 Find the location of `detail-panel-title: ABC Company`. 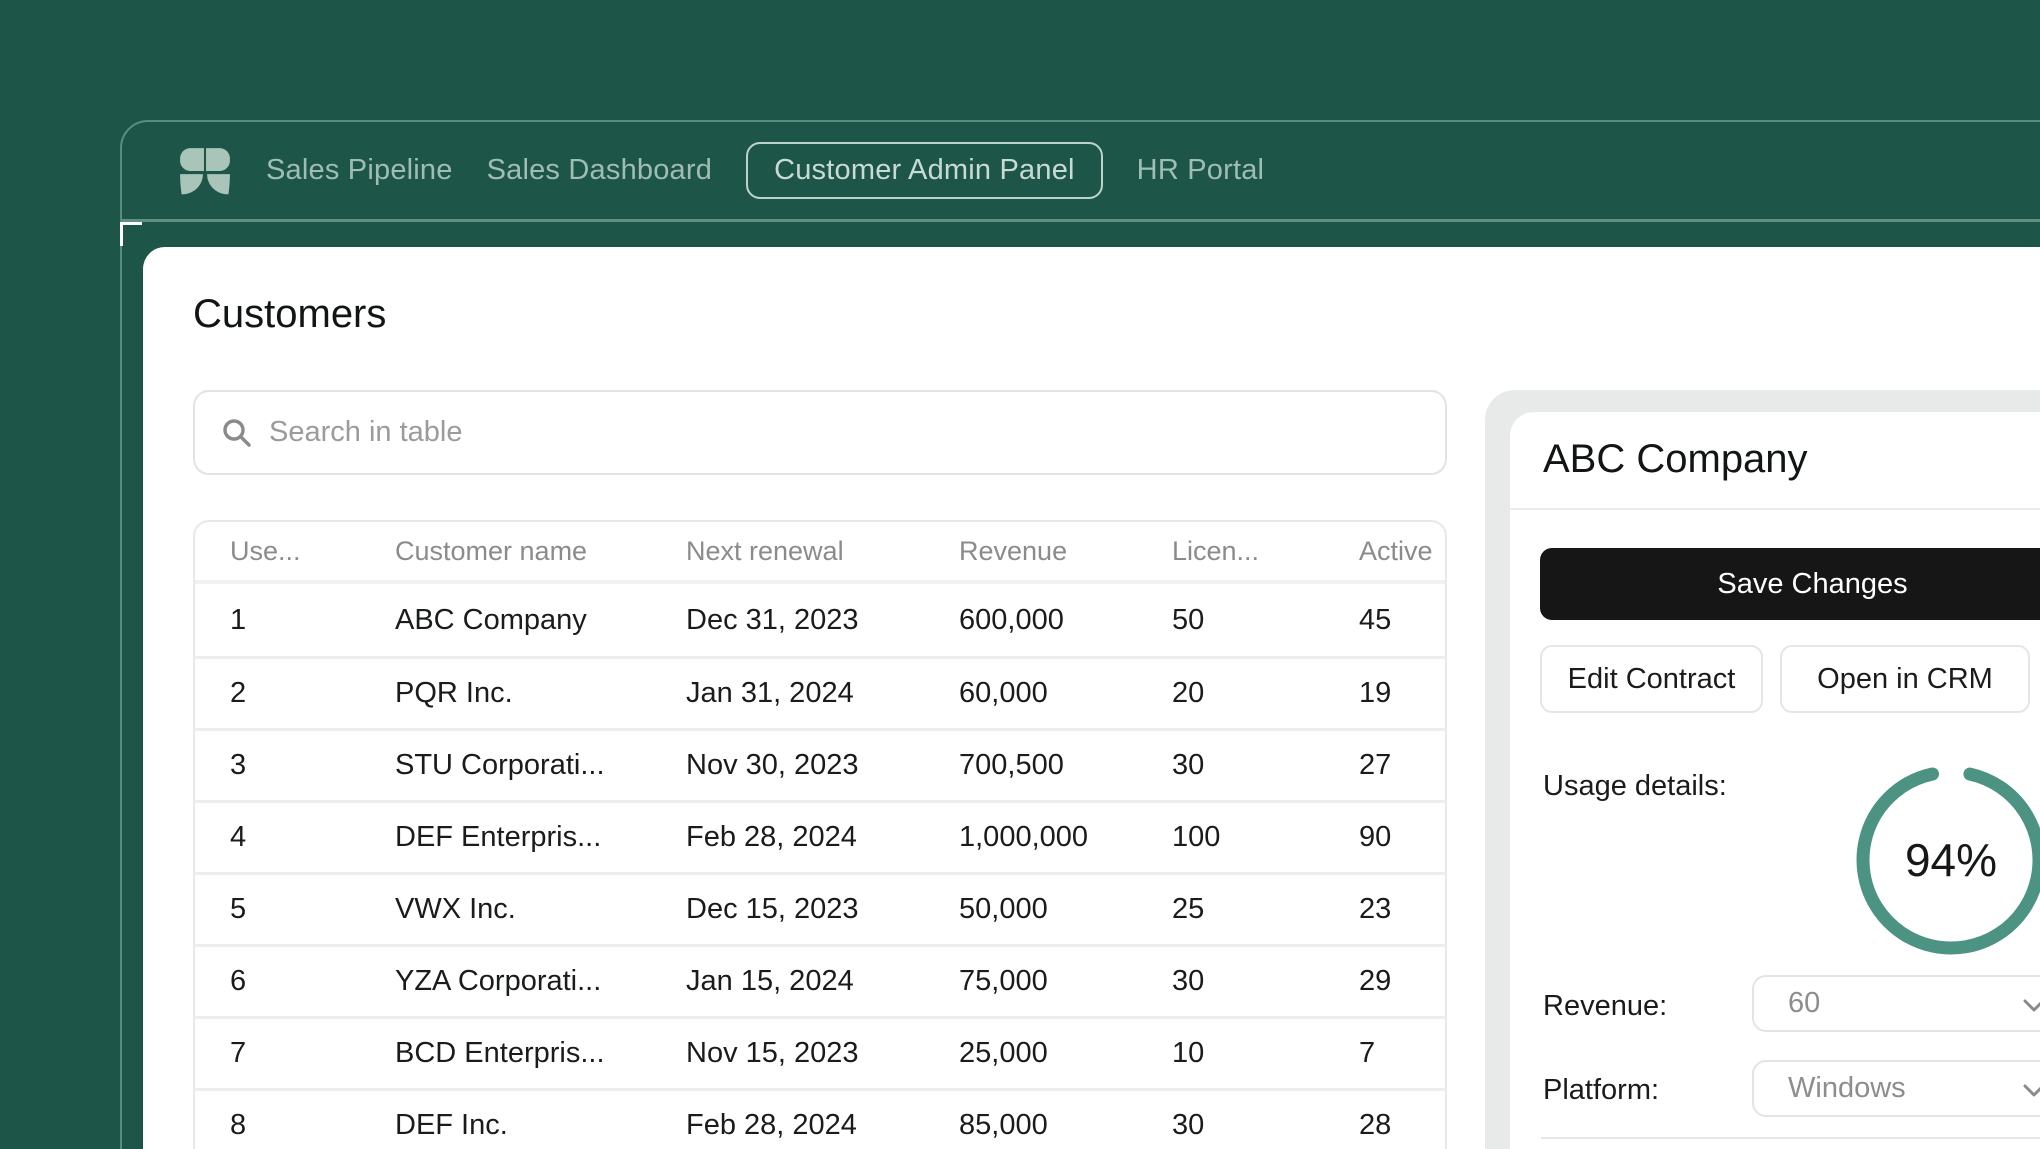

detail-panel-title: ABC Company is located at coordinates (1675, 459).